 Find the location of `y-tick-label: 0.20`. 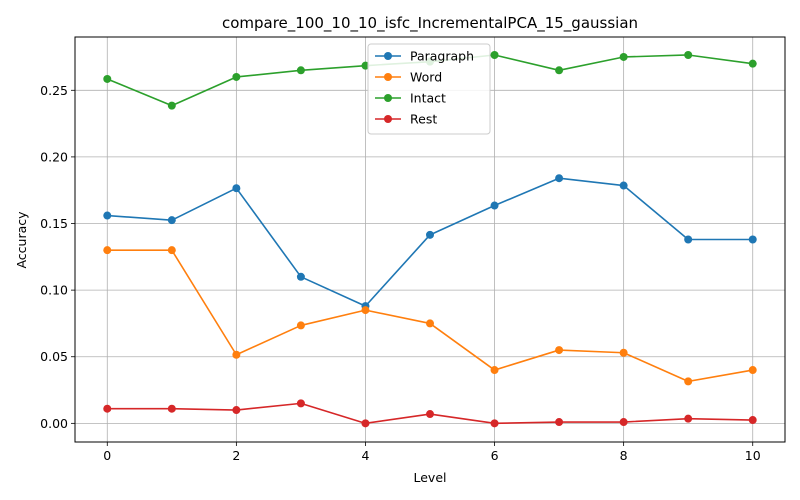

y-tick-label: 0.20 is located at coordinates (54, 156).